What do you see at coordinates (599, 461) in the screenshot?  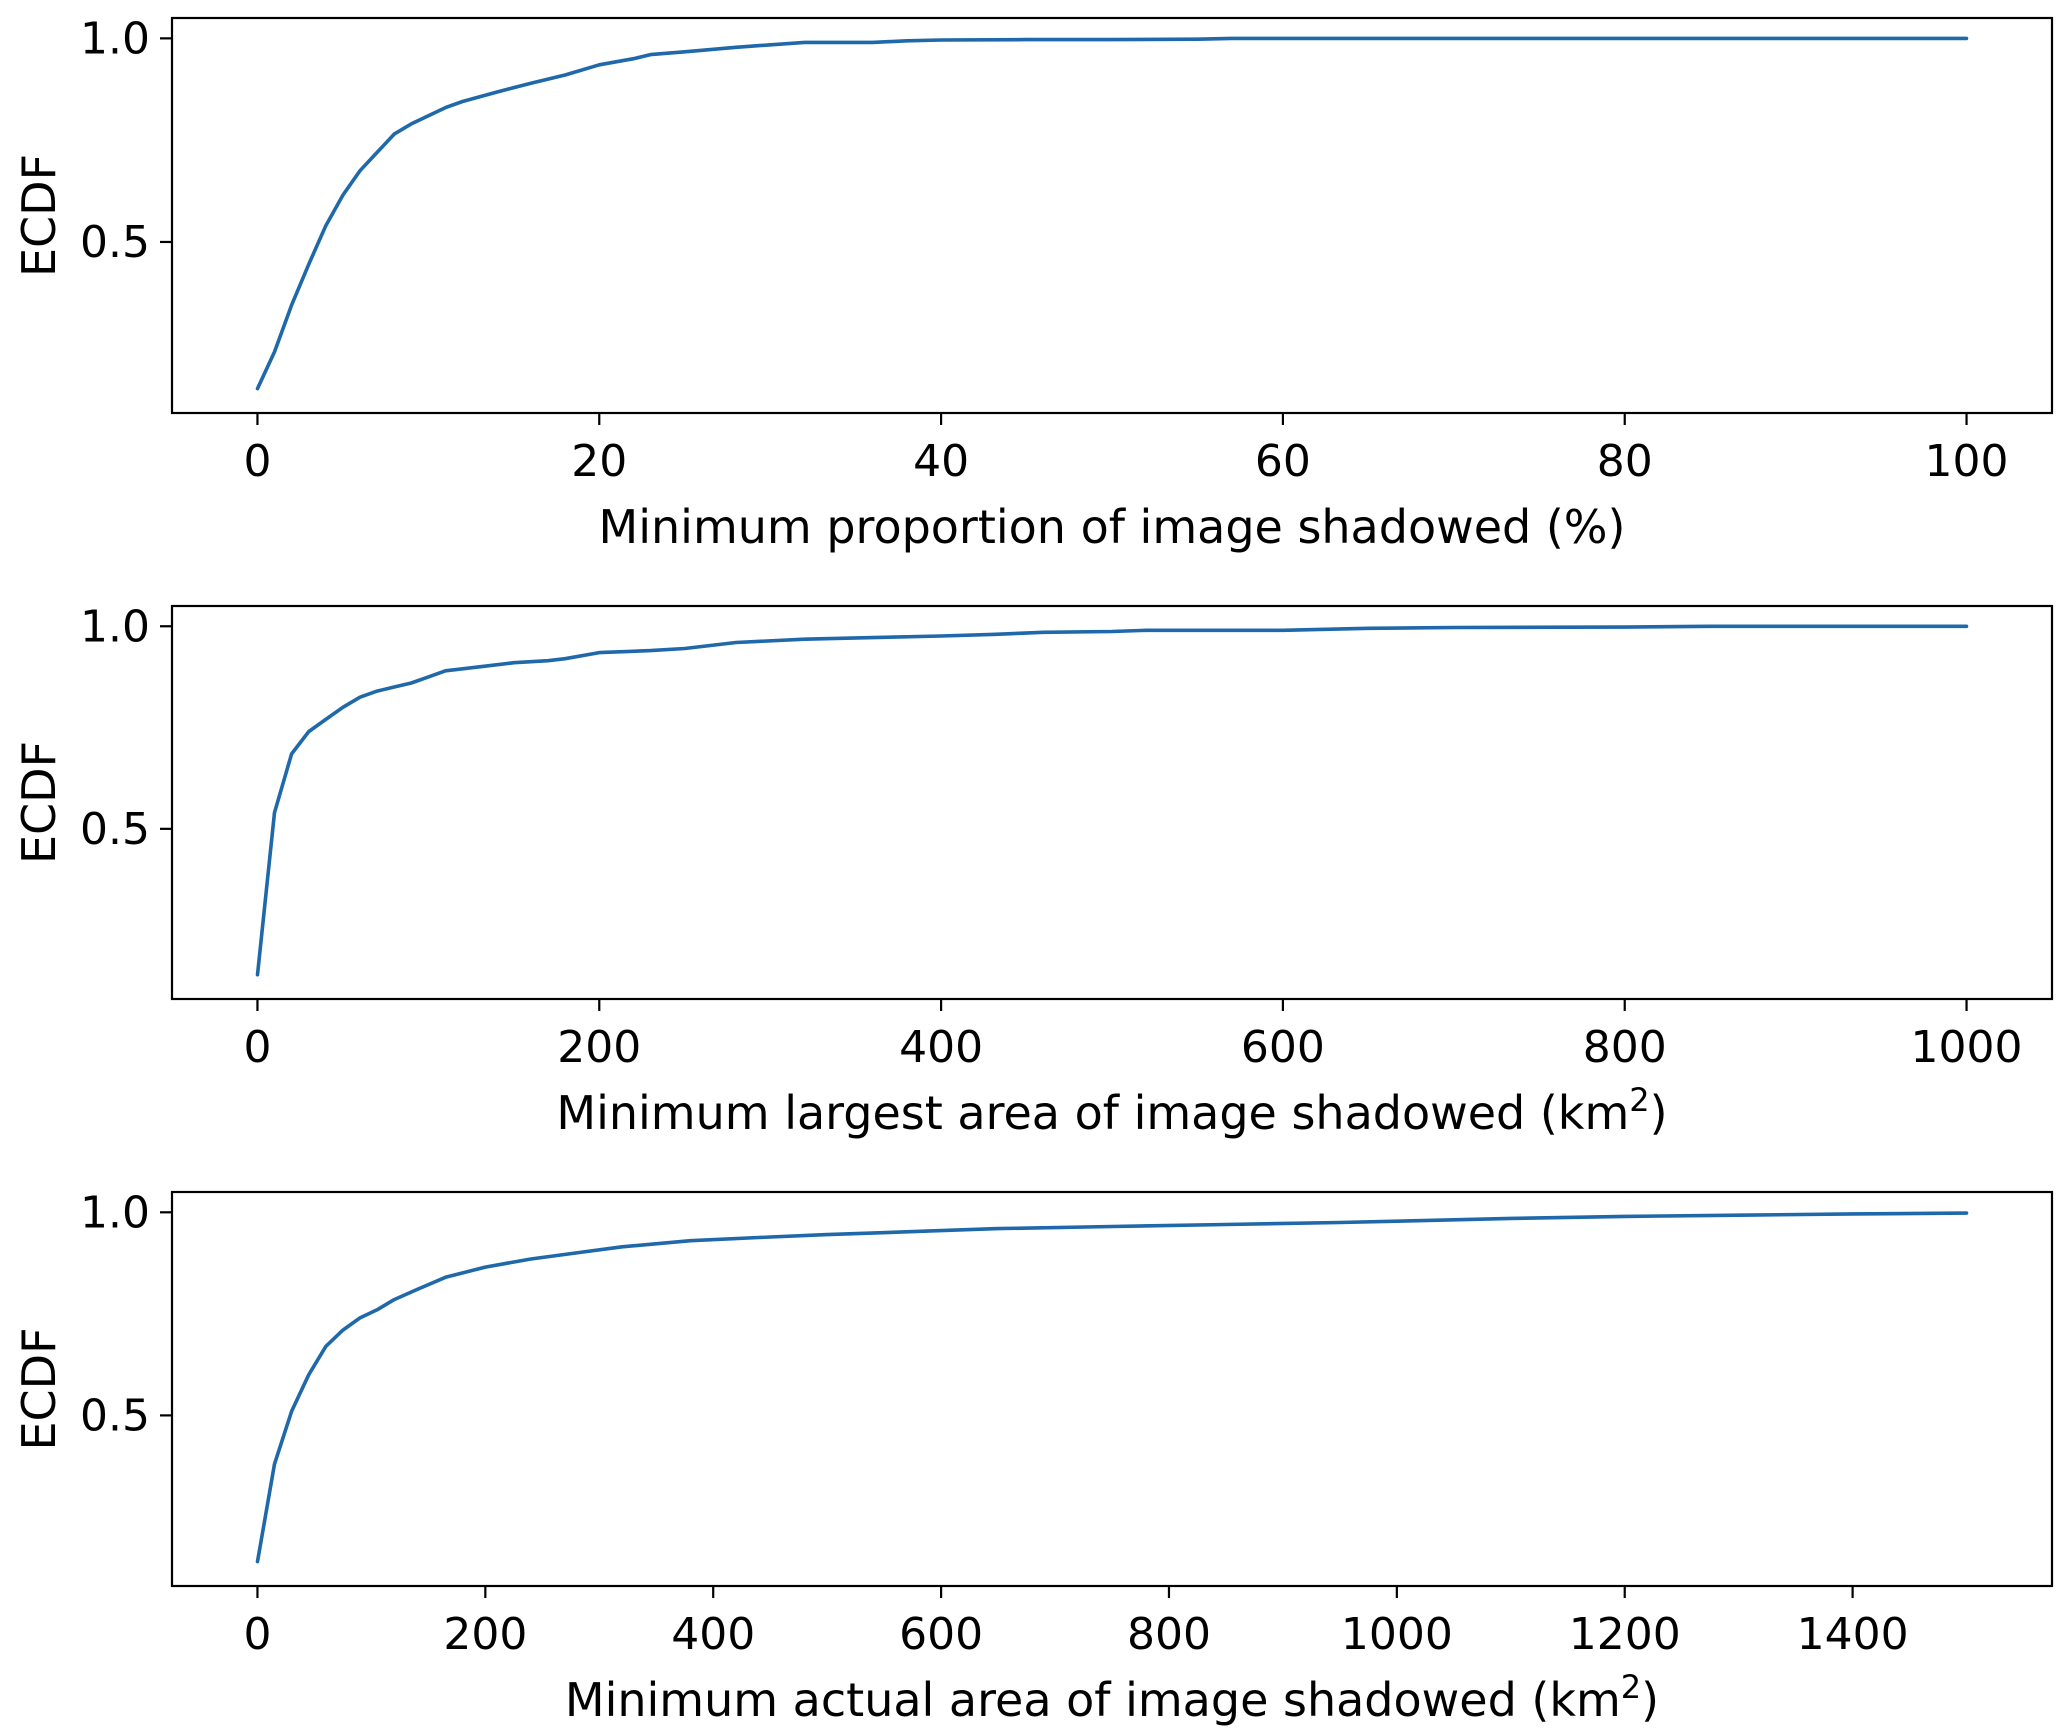 I see `x-tick-label: 20` at bounding box center [599, 461].